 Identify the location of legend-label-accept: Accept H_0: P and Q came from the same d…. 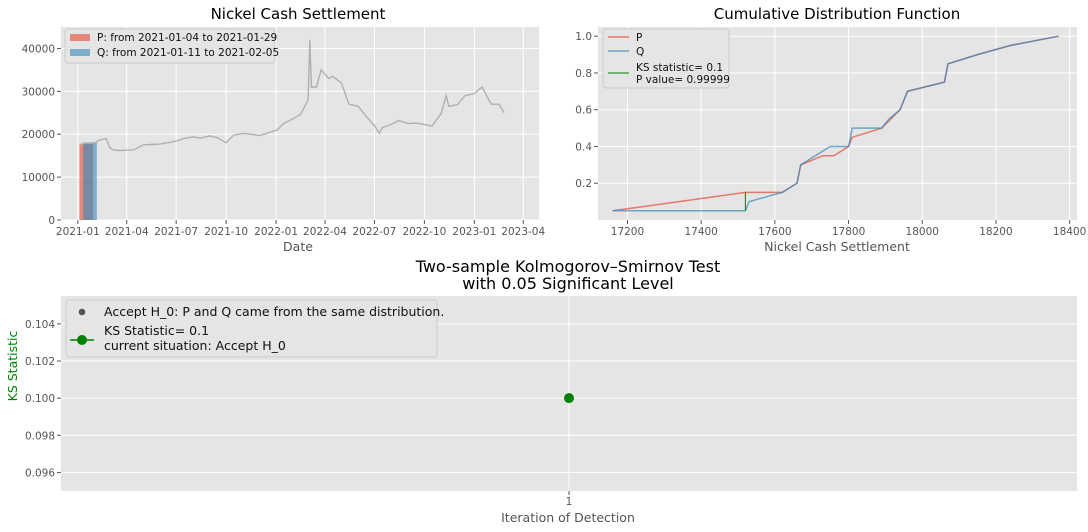
(274, 311).